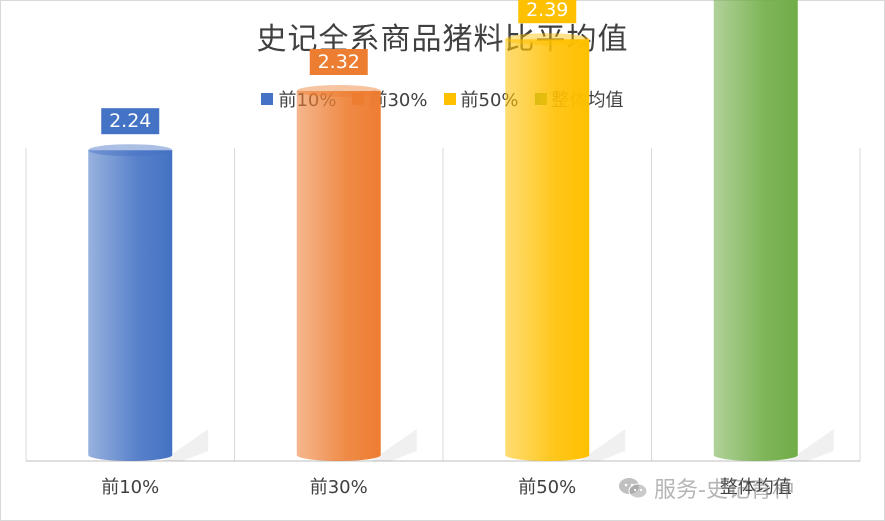  What do you see at coordinates (756, 487) in the screenshot?
I see `x-tick-label: 整体均值` at bounding box center [756, 487].